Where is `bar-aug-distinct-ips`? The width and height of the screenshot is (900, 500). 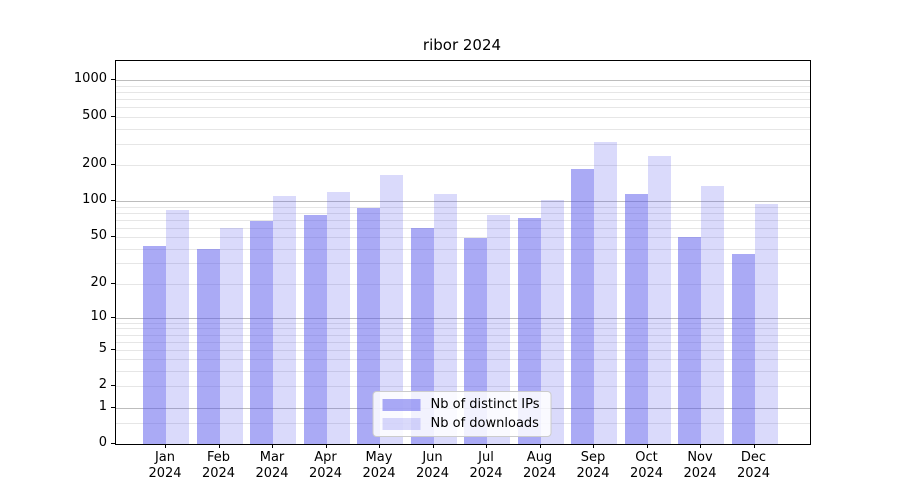 bar-aug-distinct-ips is located at coordinates (529, 331).